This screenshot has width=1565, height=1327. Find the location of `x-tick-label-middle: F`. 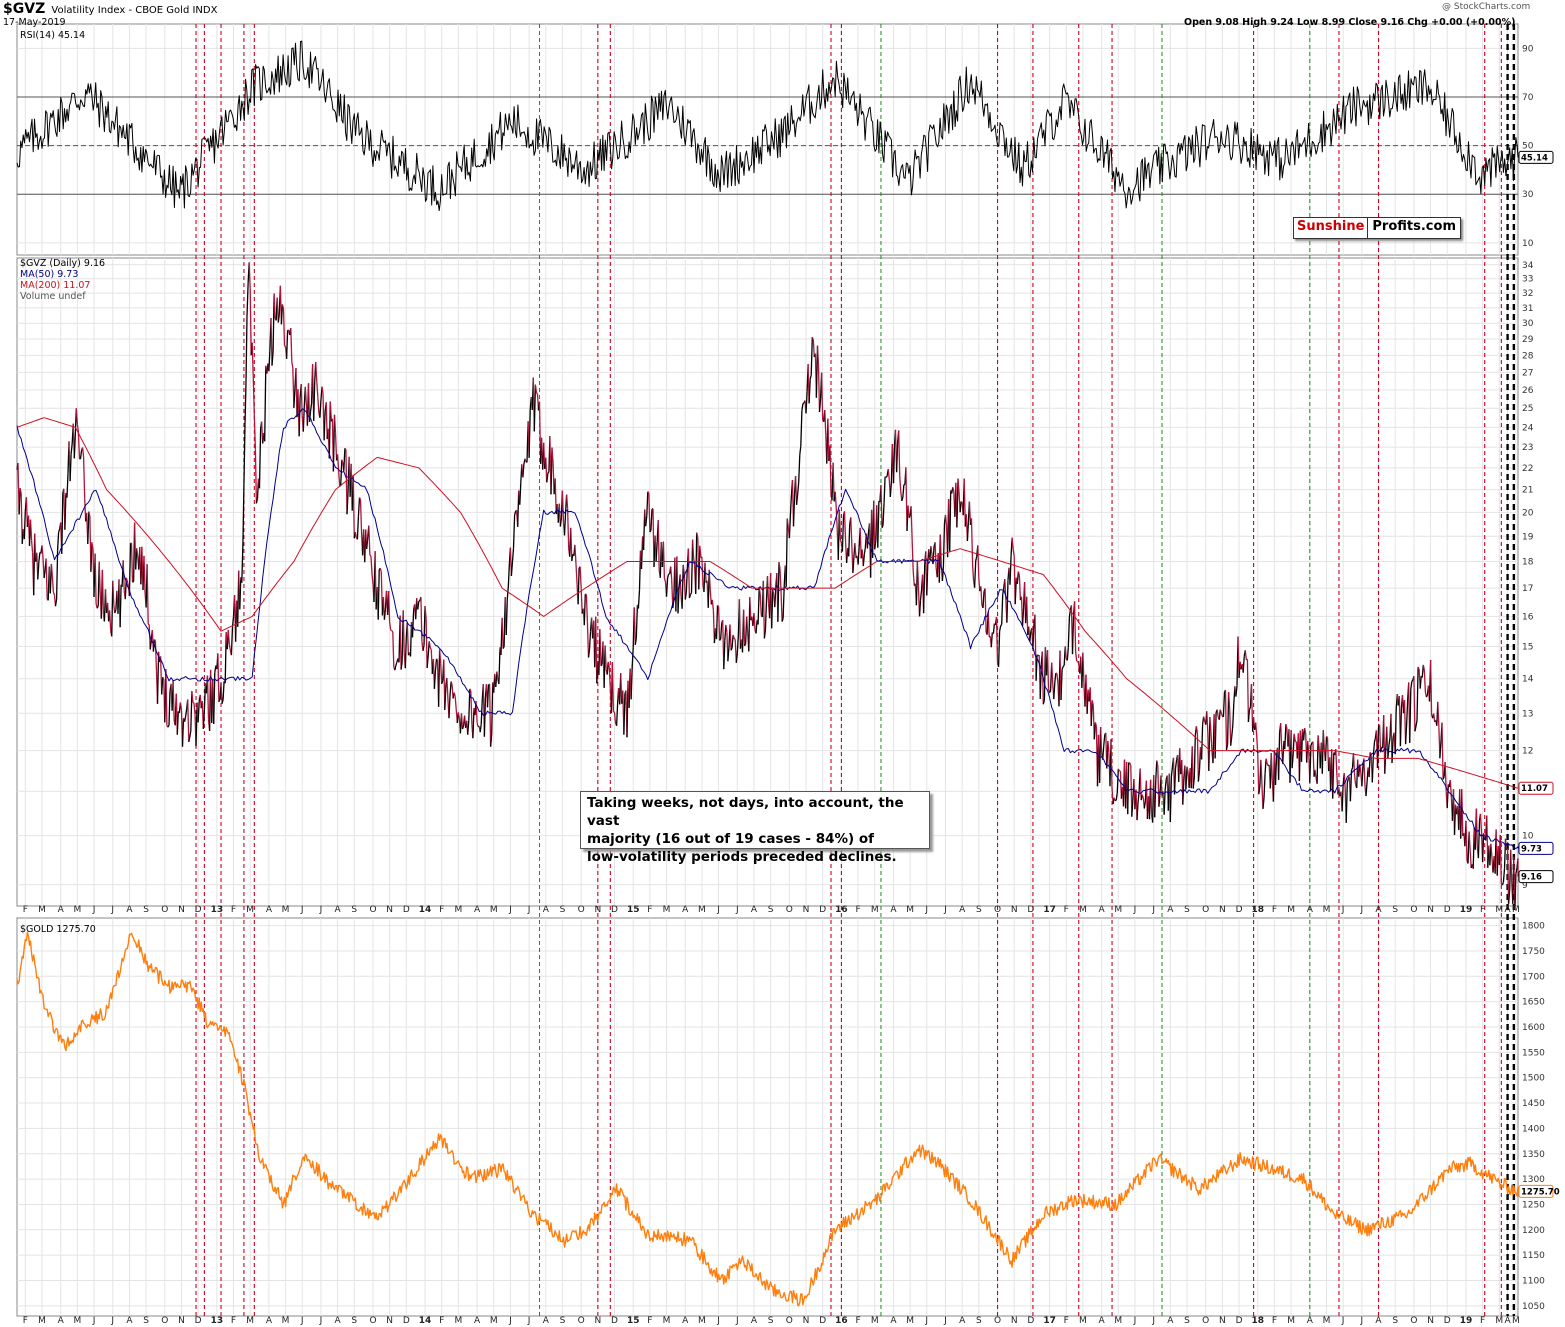

x-tick-label-middle: F is located at coordinates (649, 910).